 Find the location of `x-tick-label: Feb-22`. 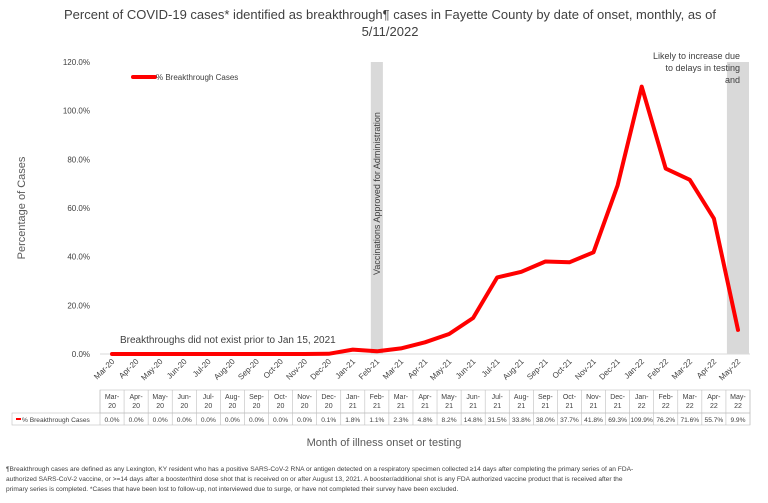

x-tick-label: Feb-22 is located at coordinates (658, 369).